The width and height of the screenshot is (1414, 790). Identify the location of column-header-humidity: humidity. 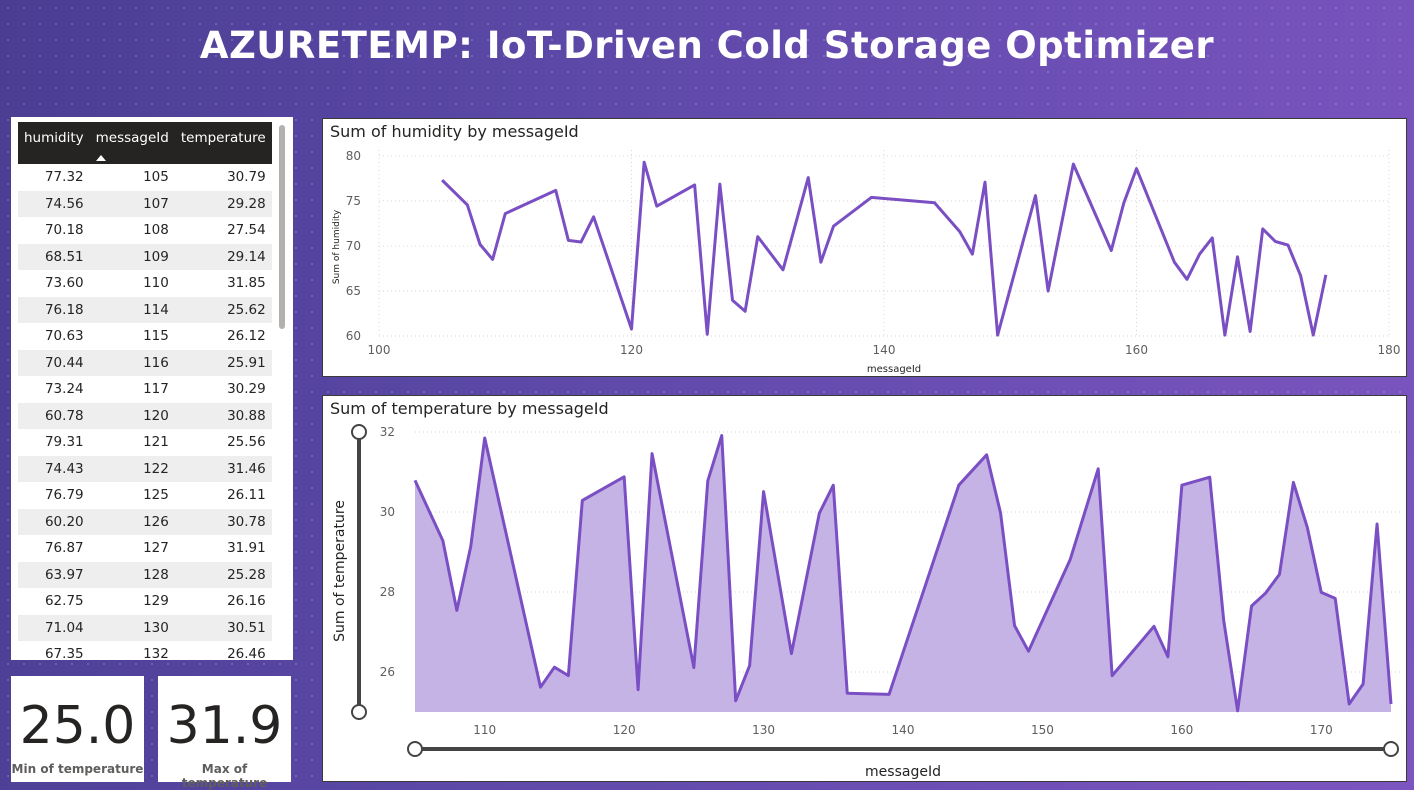
(54, 143).